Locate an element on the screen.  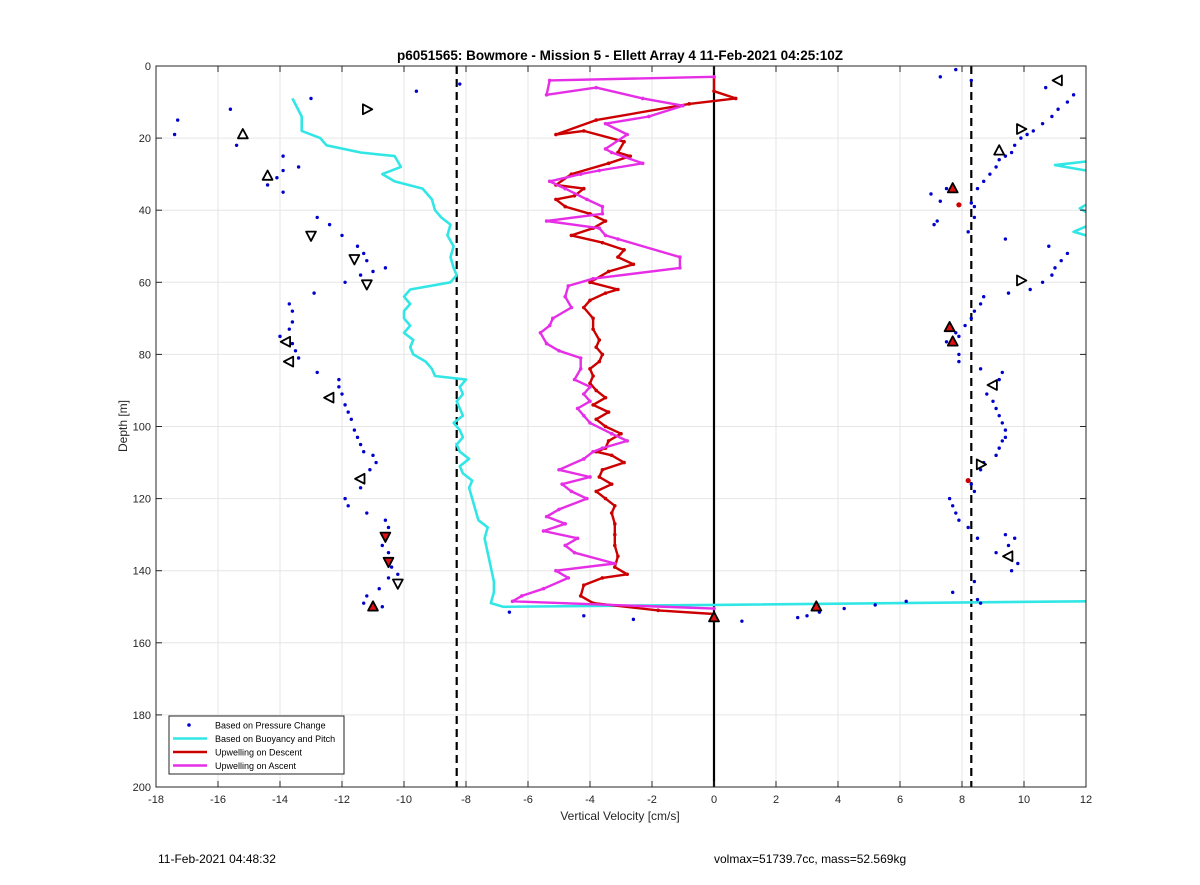
y-tick-label: 60 is located at coordinates (145, 283).